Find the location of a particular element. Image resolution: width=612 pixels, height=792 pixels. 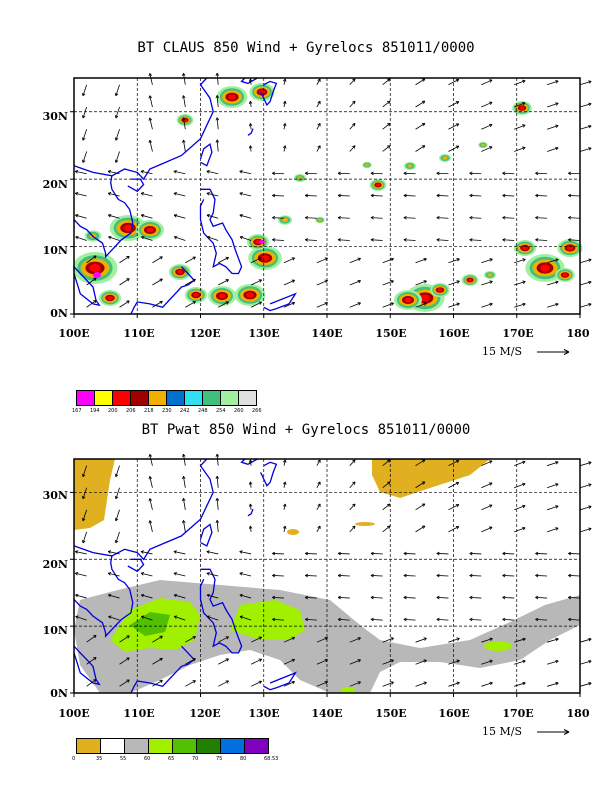

panel2-colorbar is located at coordinates (172, 746).